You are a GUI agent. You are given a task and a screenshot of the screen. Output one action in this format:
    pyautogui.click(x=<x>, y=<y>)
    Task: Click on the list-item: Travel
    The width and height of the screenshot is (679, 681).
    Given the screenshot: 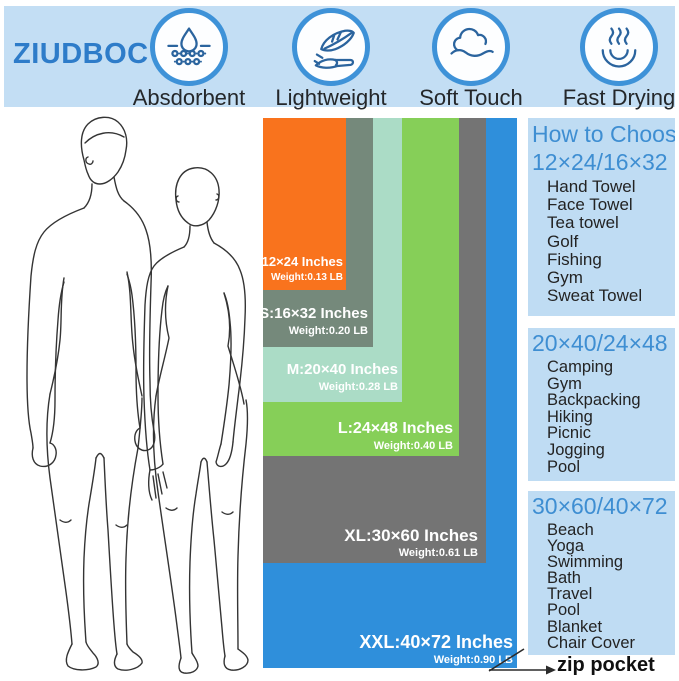 What is the action you would take?
    pyautogui.click(x=570, y=594)
    